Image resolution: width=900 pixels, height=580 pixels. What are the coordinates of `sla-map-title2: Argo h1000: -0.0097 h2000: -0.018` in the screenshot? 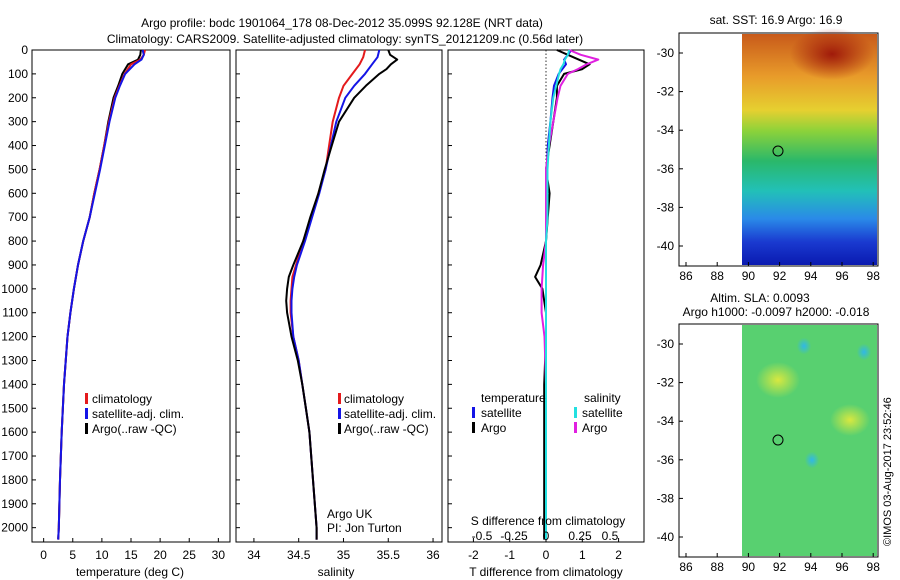 It's located at (776, 312).